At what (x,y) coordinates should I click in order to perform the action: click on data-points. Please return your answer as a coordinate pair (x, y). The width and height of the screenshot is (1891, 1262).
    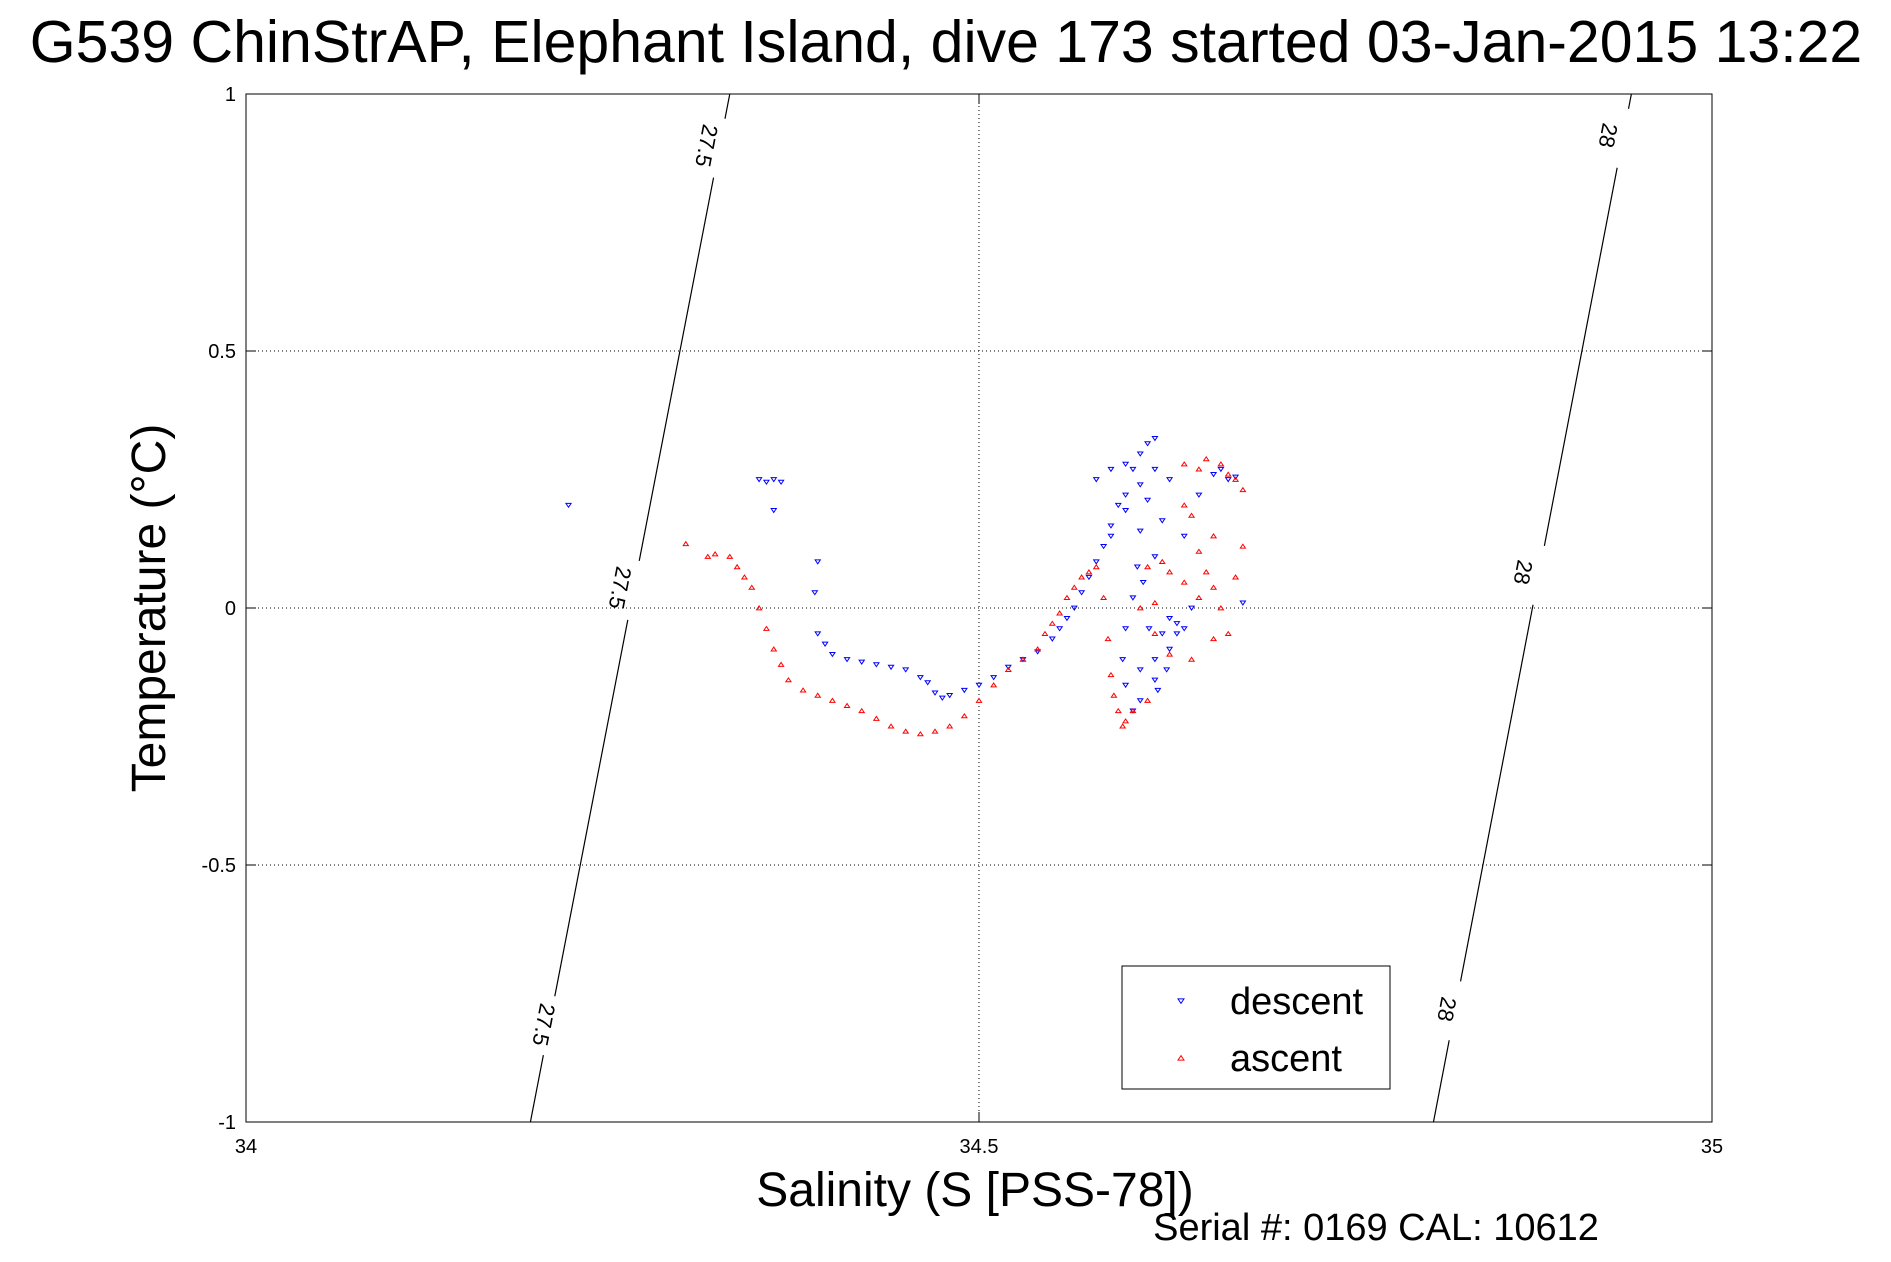
    Looking at the image, I should click on (905, 586).